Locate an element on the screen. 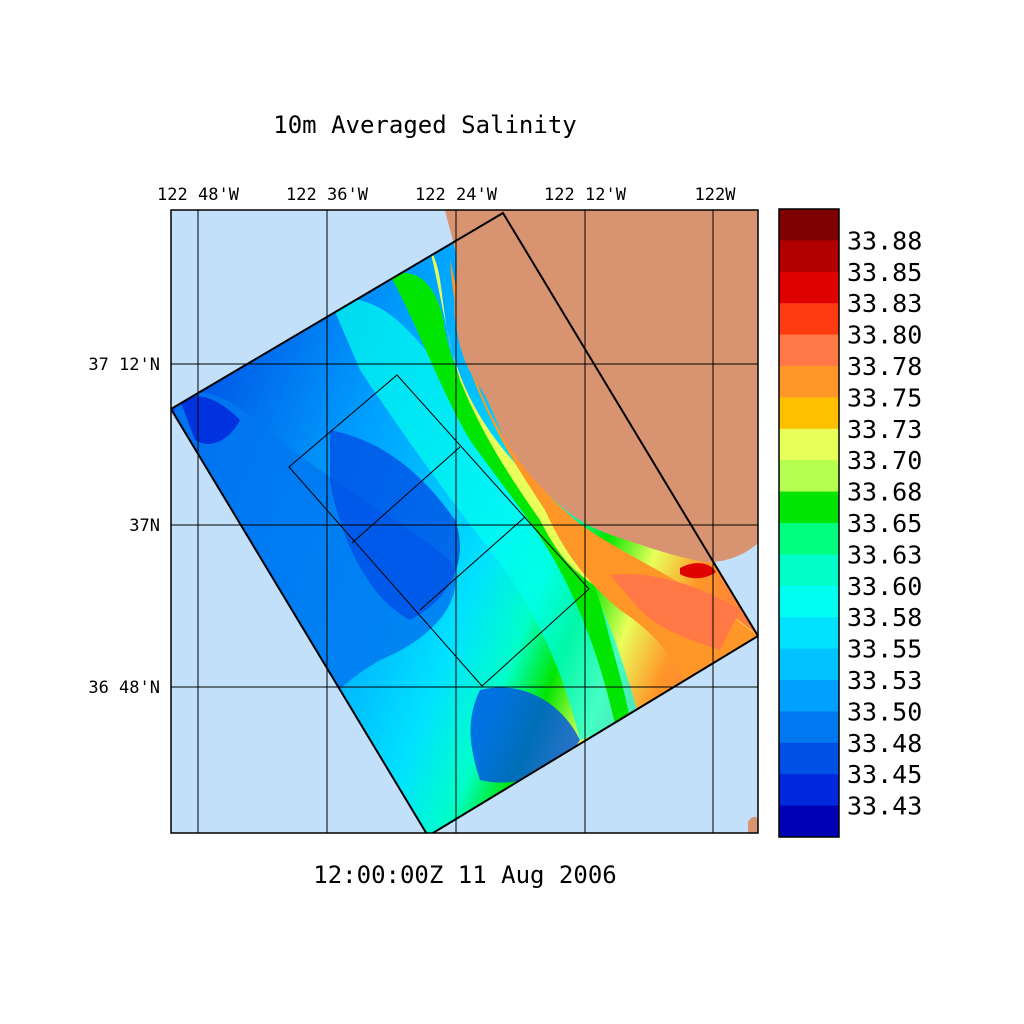 This screenshot has height=1024, width=1024. longitude-labels: 122 48'W 122 36'W 122 24'W 122 12'W 122W is located at coordinates (446, 195).